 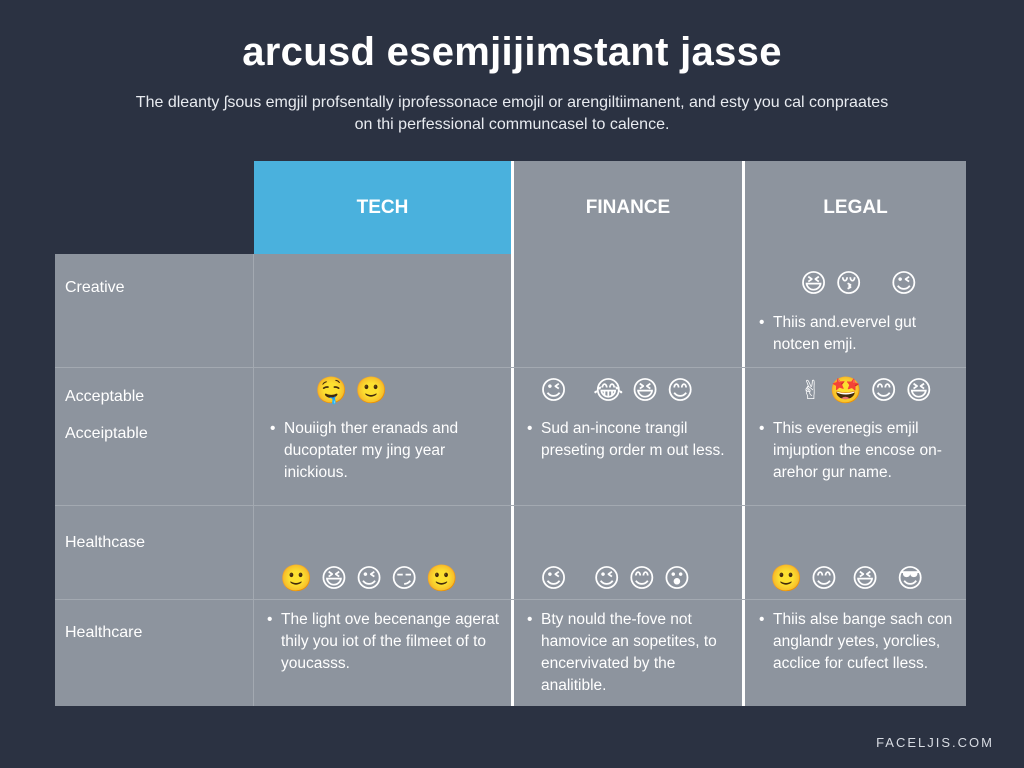 I want to click on watermark: FACELJIS.COM, so click(x=935, y=742).